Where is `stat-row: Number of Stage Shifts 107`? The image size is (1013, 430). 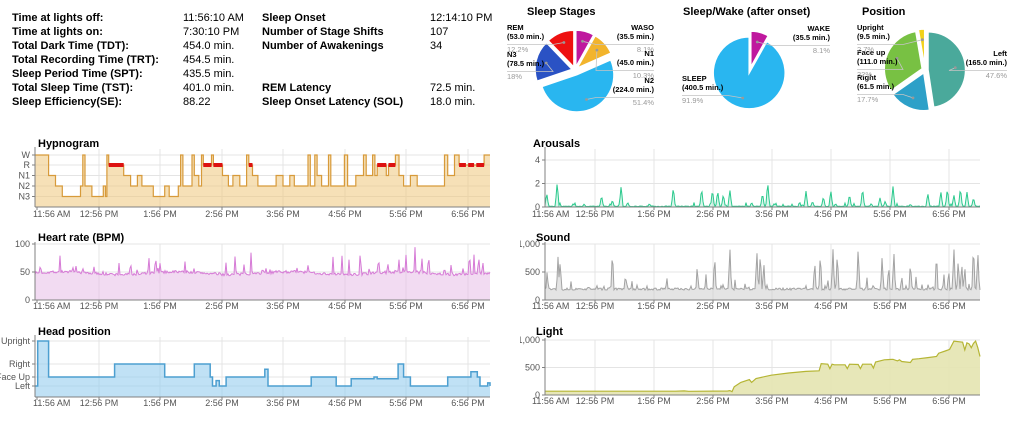
stat-row: Number of Stage Shifts 107 is located at coordinates (355, 33).